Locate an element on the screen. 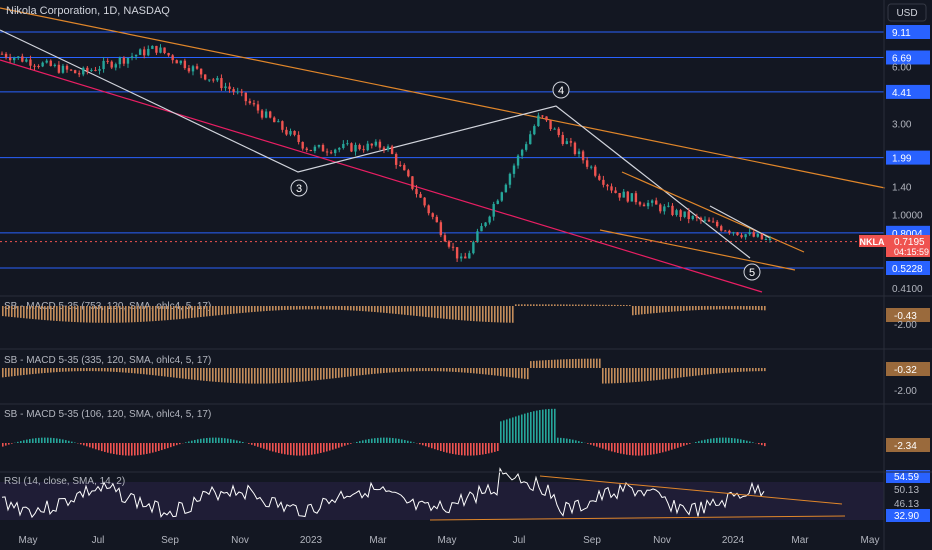  currency-label: USD is located at coordinates (906, 13).